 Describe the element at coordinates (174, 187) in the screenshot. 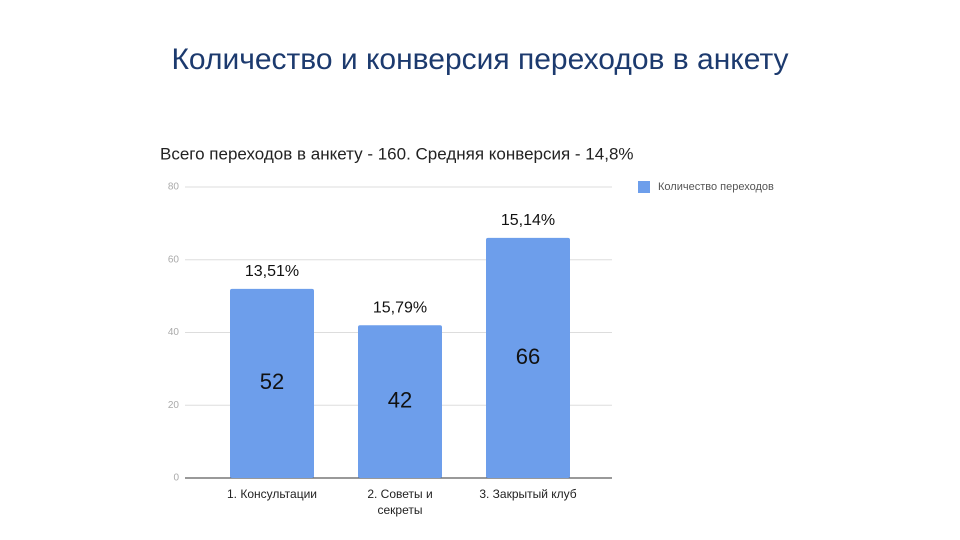

I see `y-tick-label: 80` at that location.